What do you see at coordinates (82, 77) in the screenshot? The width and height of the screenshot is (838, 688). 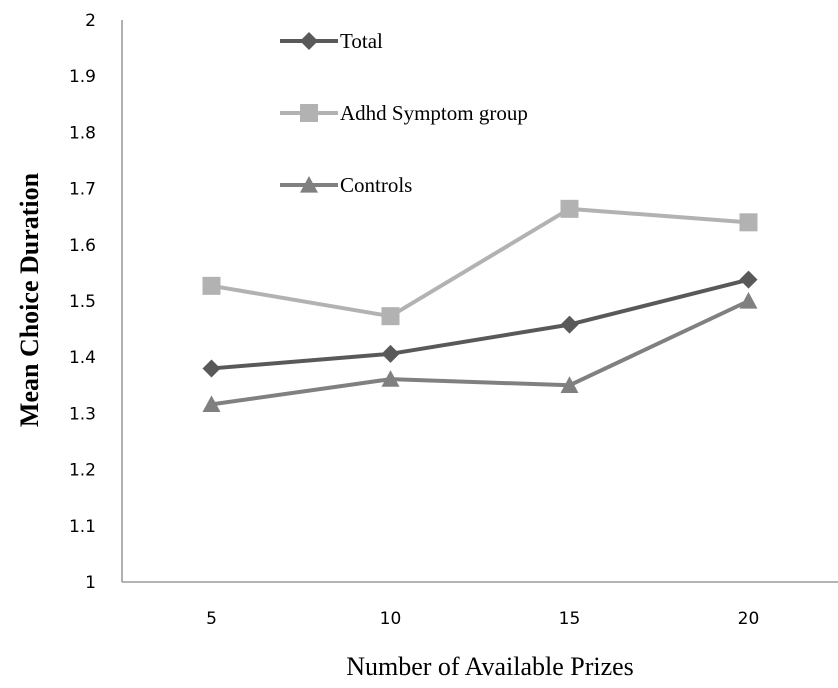 I see `y-tick-label: 1.9` at bounding box center [82, 77].